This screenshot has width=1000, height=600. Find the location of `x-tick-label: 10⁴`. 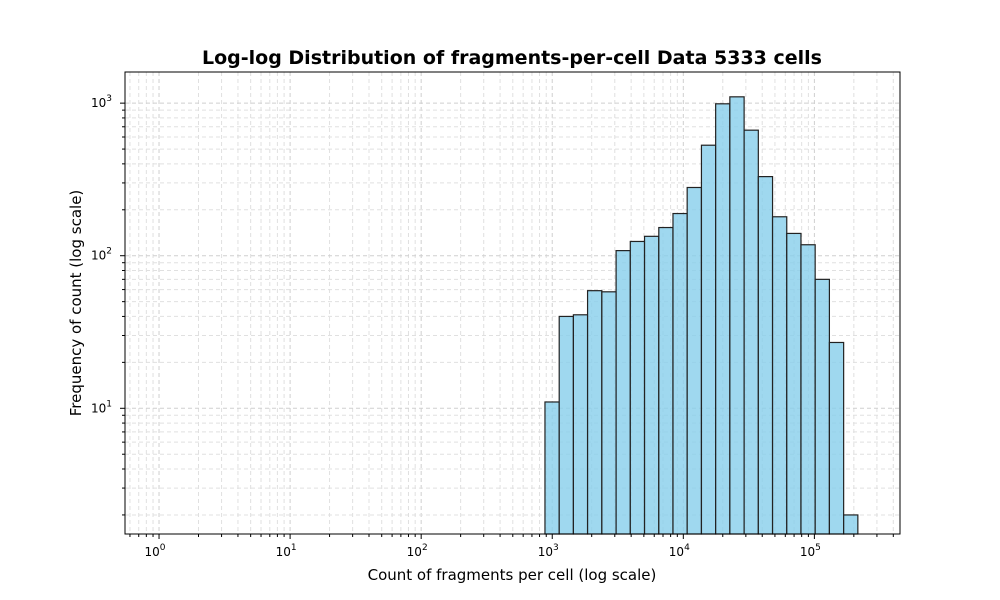

x-tick-label: 10⁴ is located at coordinates (679, 551).